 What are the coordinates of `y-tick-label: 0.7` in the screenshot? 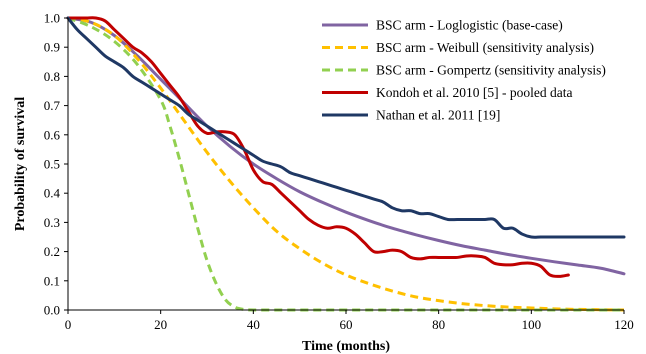 It's located at (52, 105).